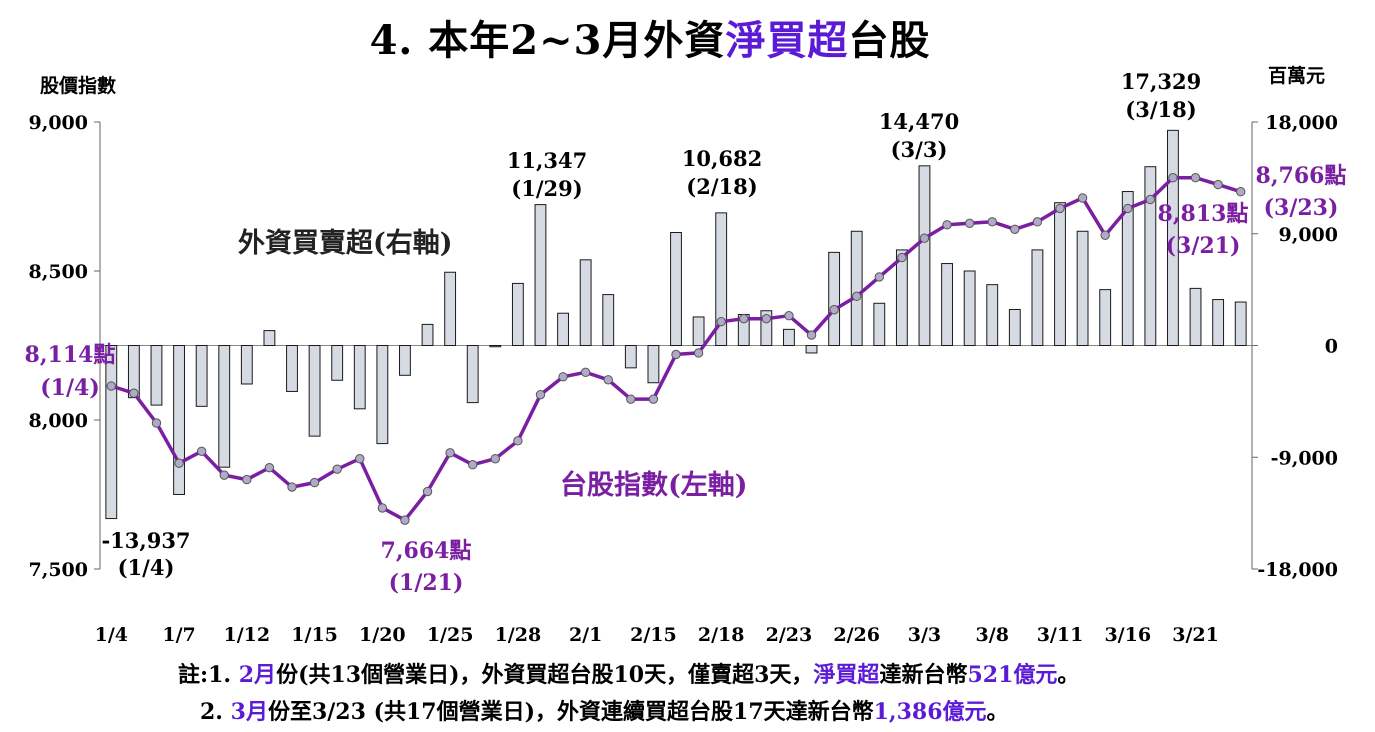 The width and height of the screenshot is (1375, 732). What do you see at coordinates (1203, 246) in the screenshot?
I see `line-annotation-date: (3/21)` at bounding box center [1203, 246].